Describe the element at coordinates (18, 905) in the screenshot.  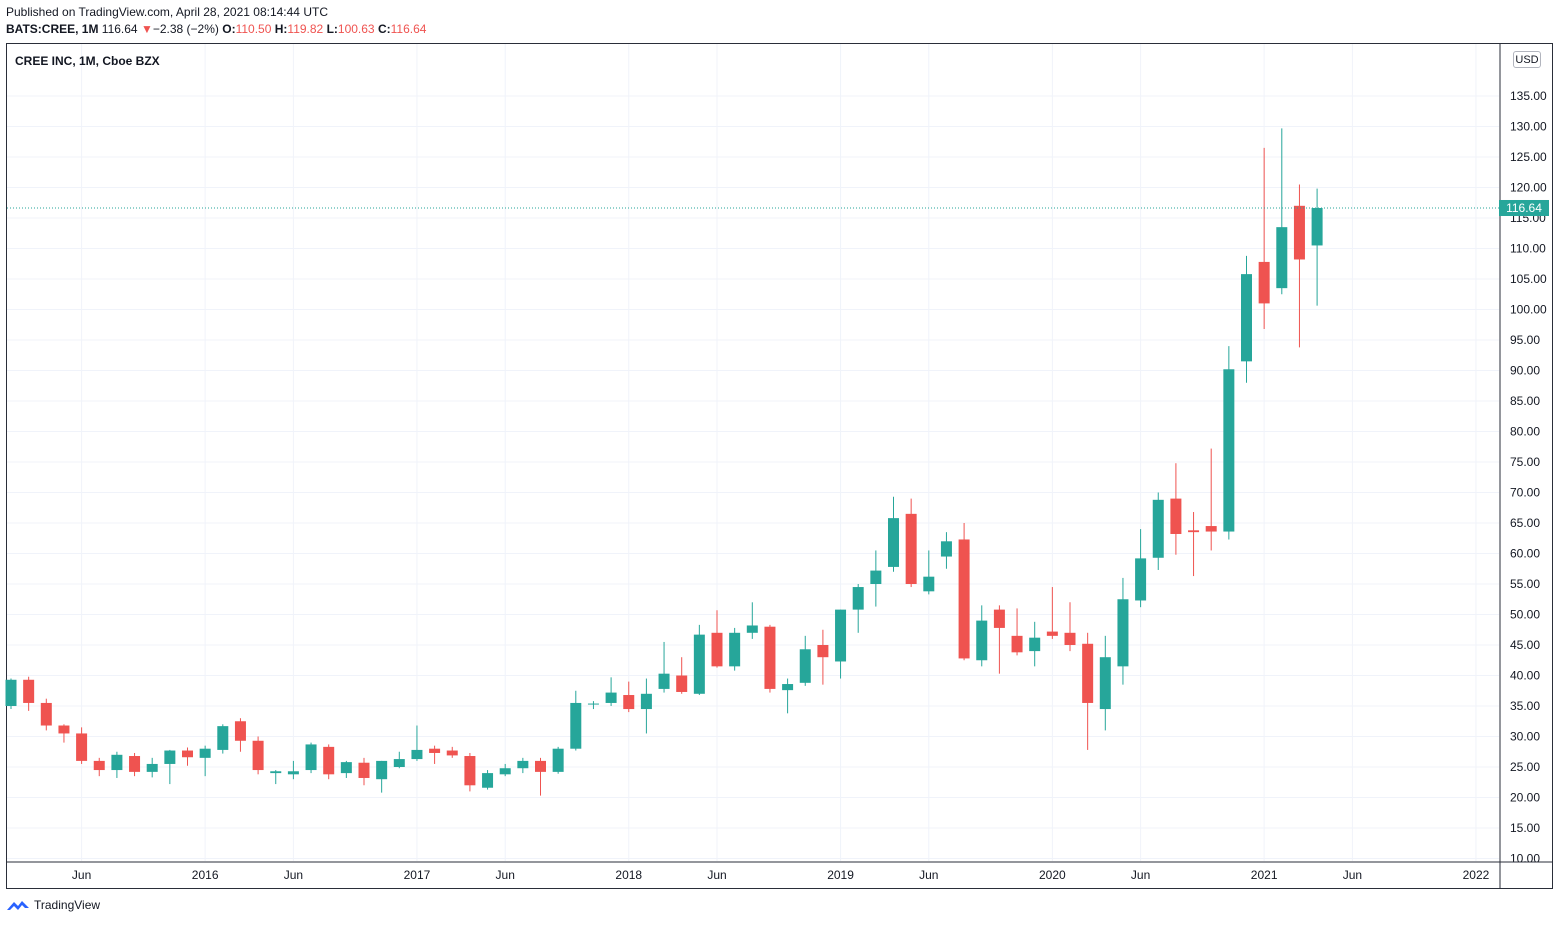
I see `tradingview-logo-icon` at that location.